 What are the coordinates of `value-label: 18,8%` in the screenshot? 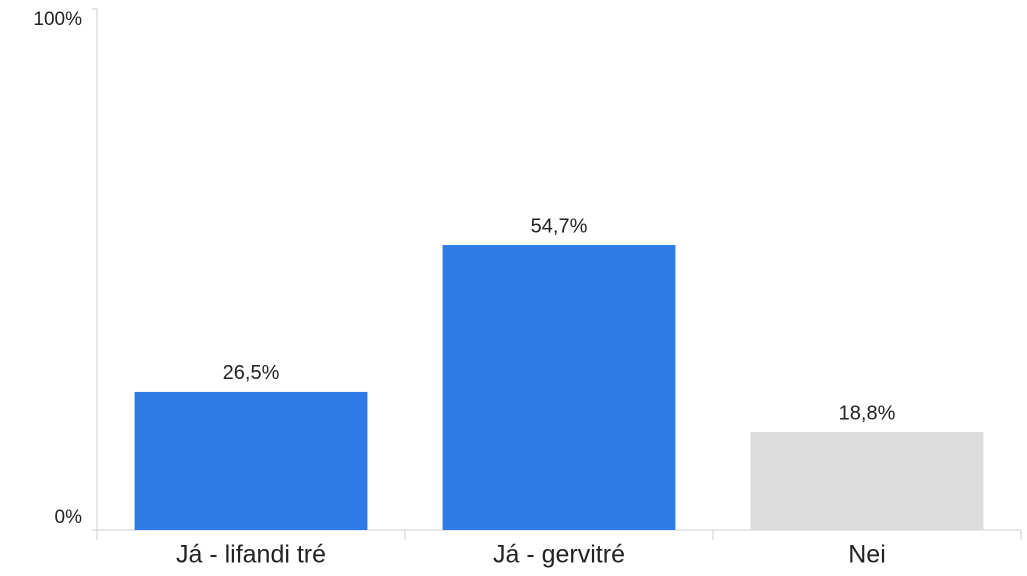 It's located at (867, 413).